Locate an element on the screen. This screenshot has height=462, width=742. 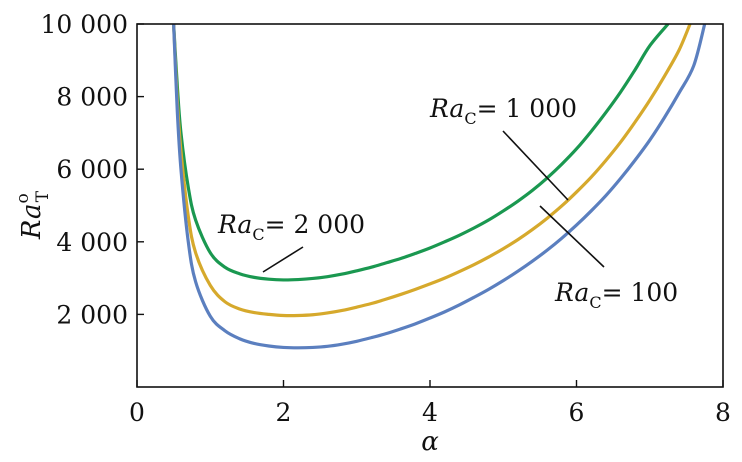
y-tick-label: 2 000 is located at coordinates (92, 314).